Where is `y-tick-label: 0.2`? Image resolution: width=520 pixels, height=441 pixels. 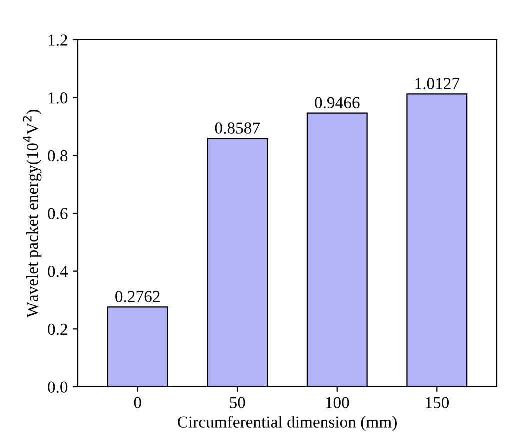
y-tick-label: 0.2 is located at coordinates (58, 330).